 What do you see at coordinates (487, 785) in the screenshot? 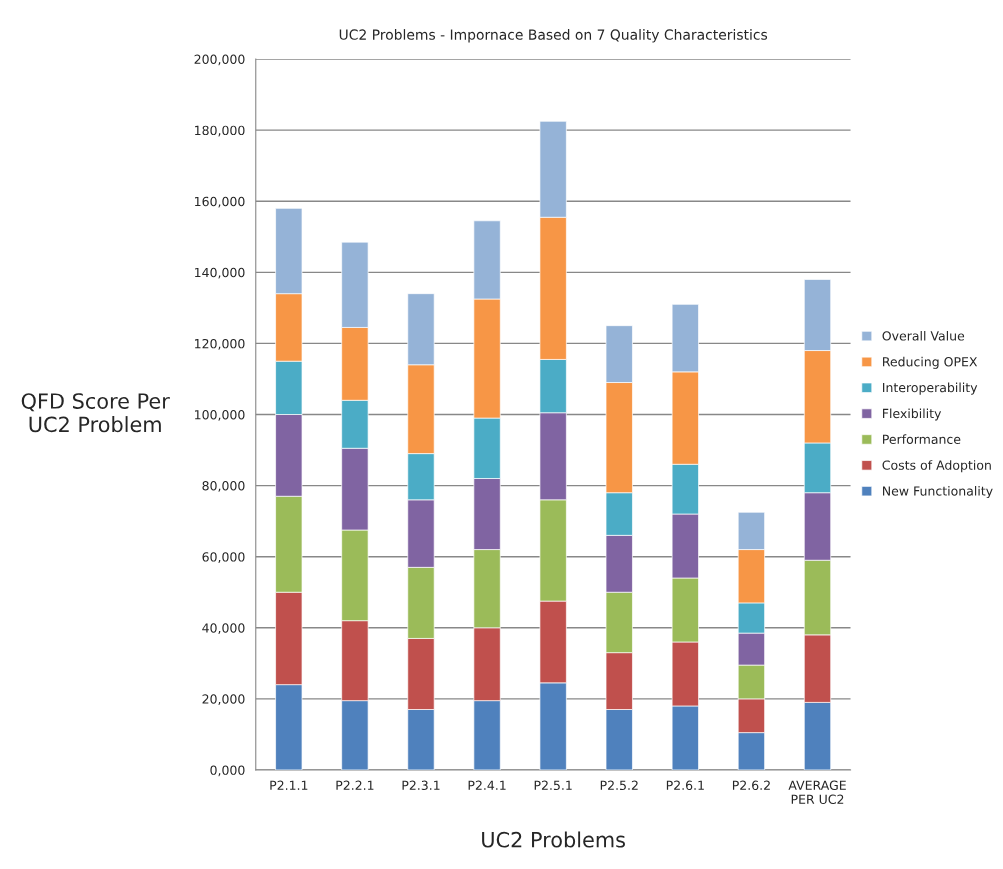
I see `x-tick-label: P2.4.1` at bounding box center [487, 785].